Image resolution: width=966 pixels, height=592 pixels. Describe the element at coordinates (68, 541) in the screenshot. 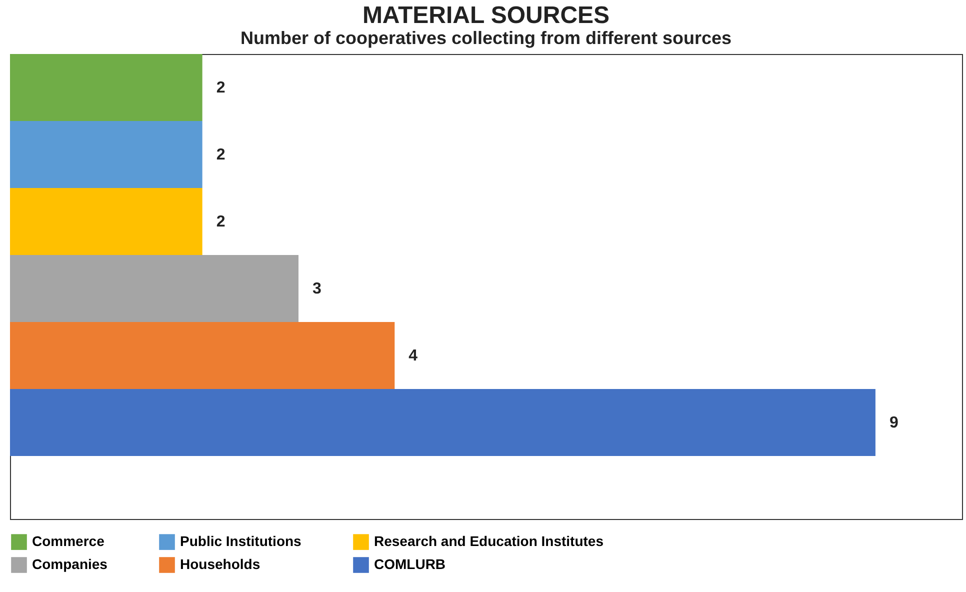

I see `legend-label: Commerce` at that location.